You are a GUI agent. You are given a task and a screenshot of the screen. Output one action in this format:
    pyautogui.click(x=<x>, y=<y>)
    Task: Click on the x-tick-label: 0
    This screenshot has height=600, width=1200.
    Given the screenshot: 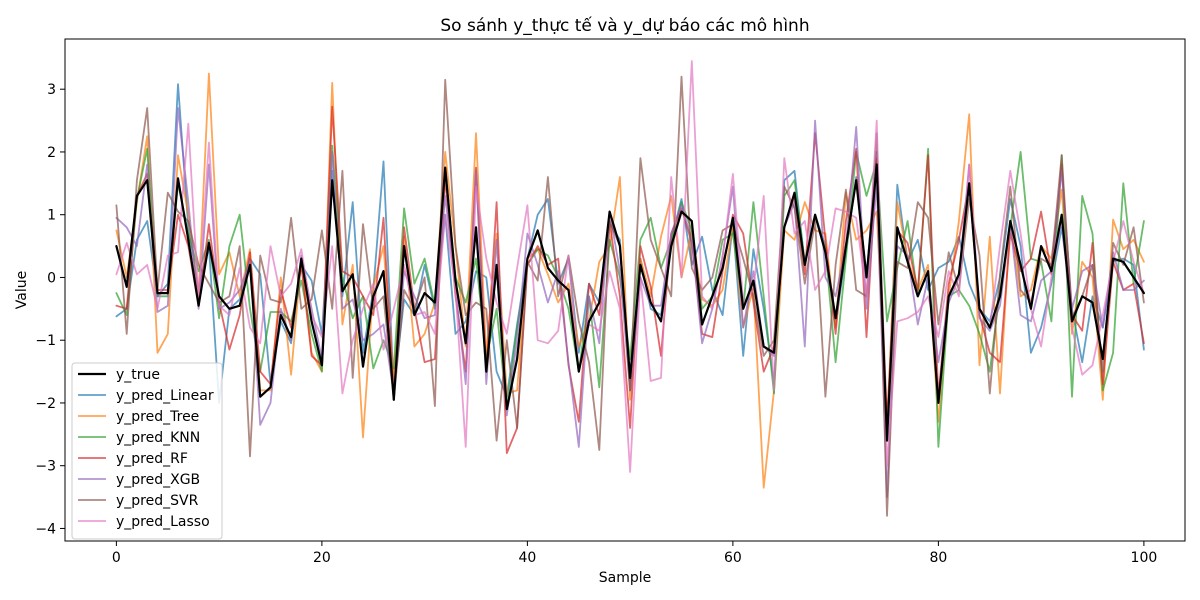 What is the action you would take?
    pyautogui.click(x=116, y=558)
    